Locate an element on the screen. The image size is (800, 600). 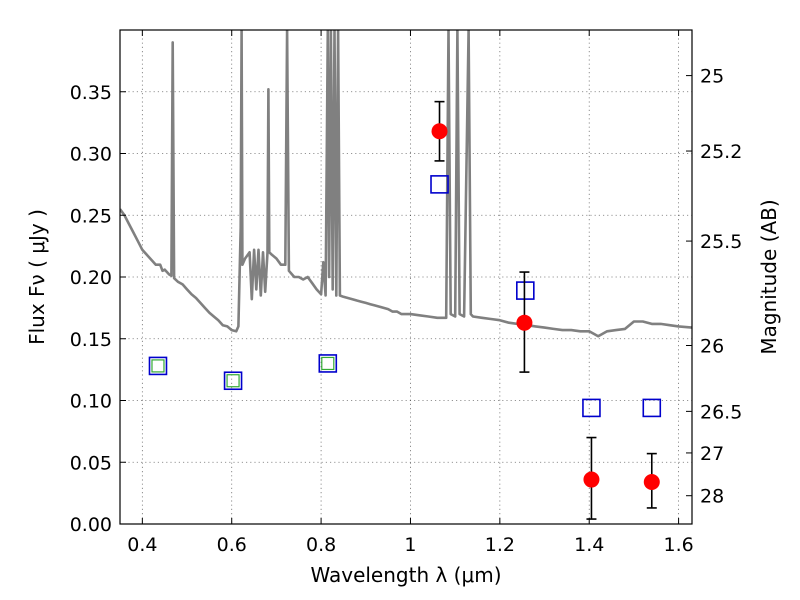
x-tick-label: 1.2 is located at coordinates (500, 545).